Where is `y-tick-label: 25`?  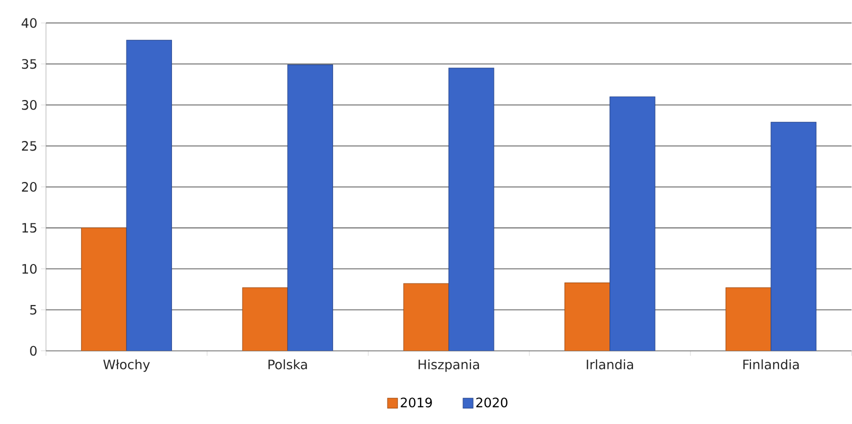
y-tick-label: 25 is located at coordinates (29, 146).